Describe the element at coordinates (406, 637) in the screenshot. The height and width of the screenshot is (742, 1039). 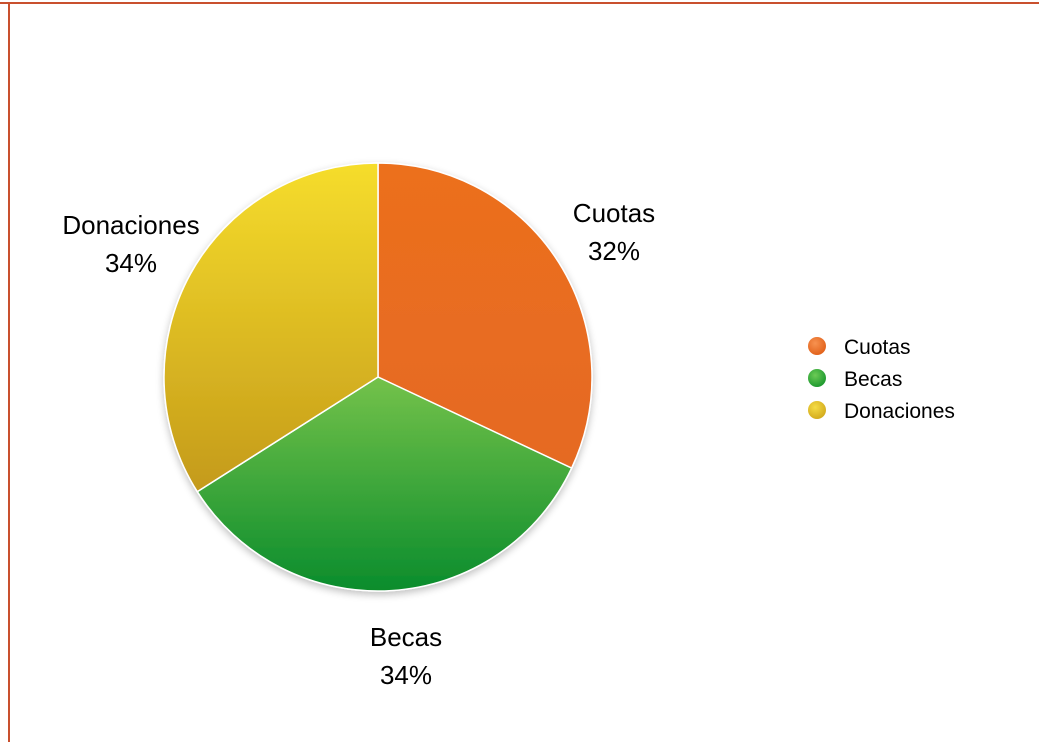
I see `slice-label-becas-name: Becas` at that location.